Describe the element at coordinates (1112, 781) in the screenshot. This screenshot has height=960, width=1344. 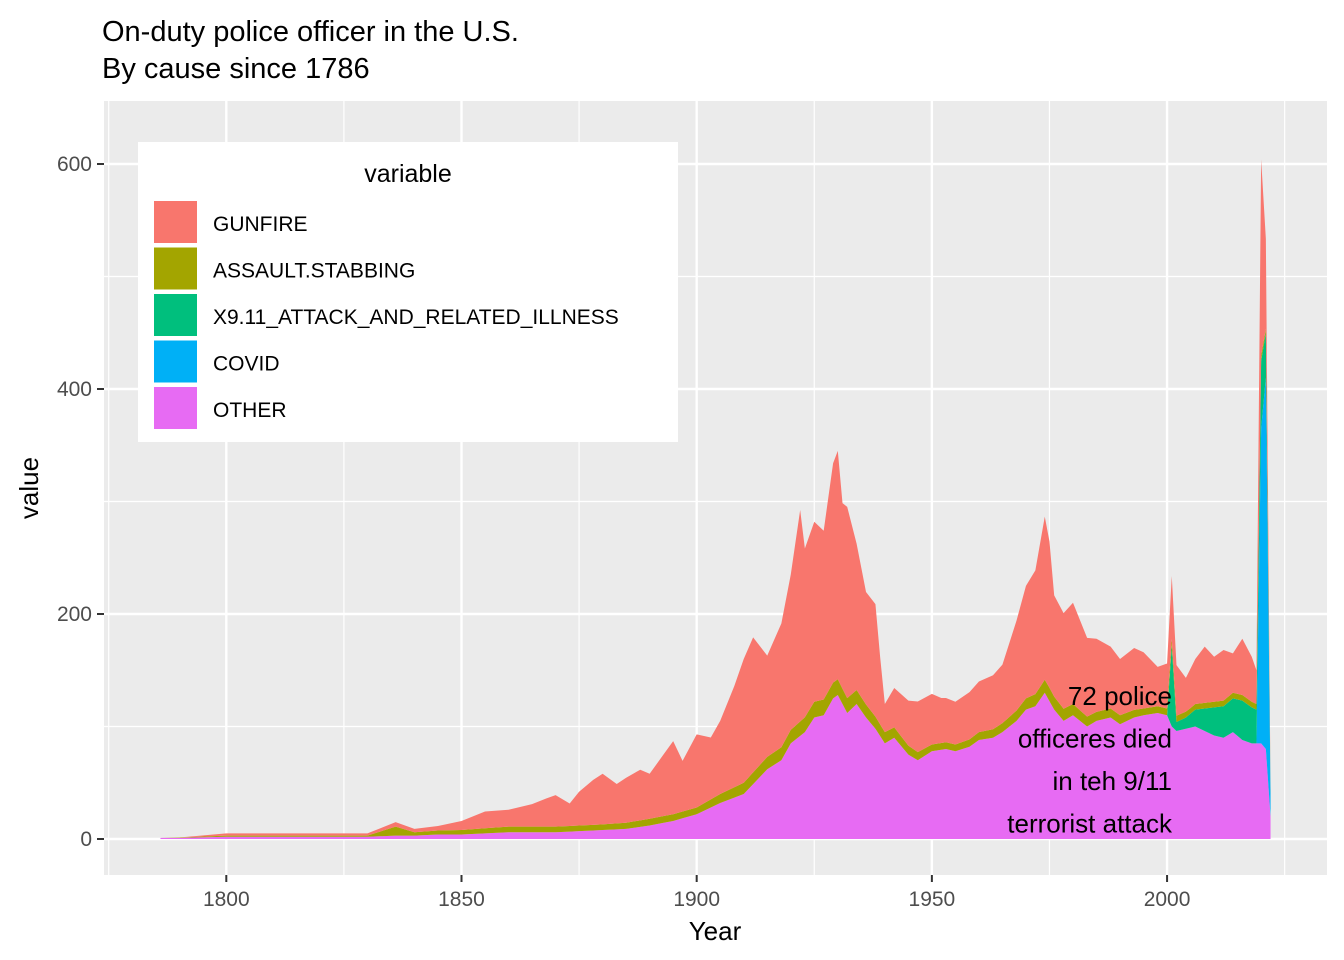
I see `annotation-line: in teh 9/11` at that location.